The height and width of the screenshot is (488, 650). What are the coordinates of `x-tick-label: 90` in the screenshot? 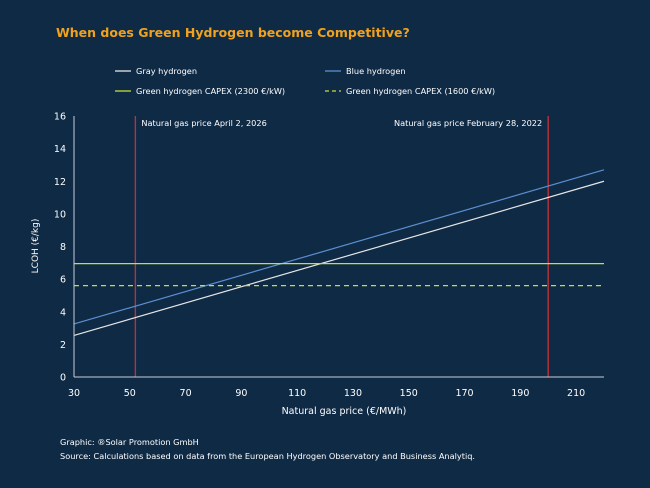 It's located at (241, 393).